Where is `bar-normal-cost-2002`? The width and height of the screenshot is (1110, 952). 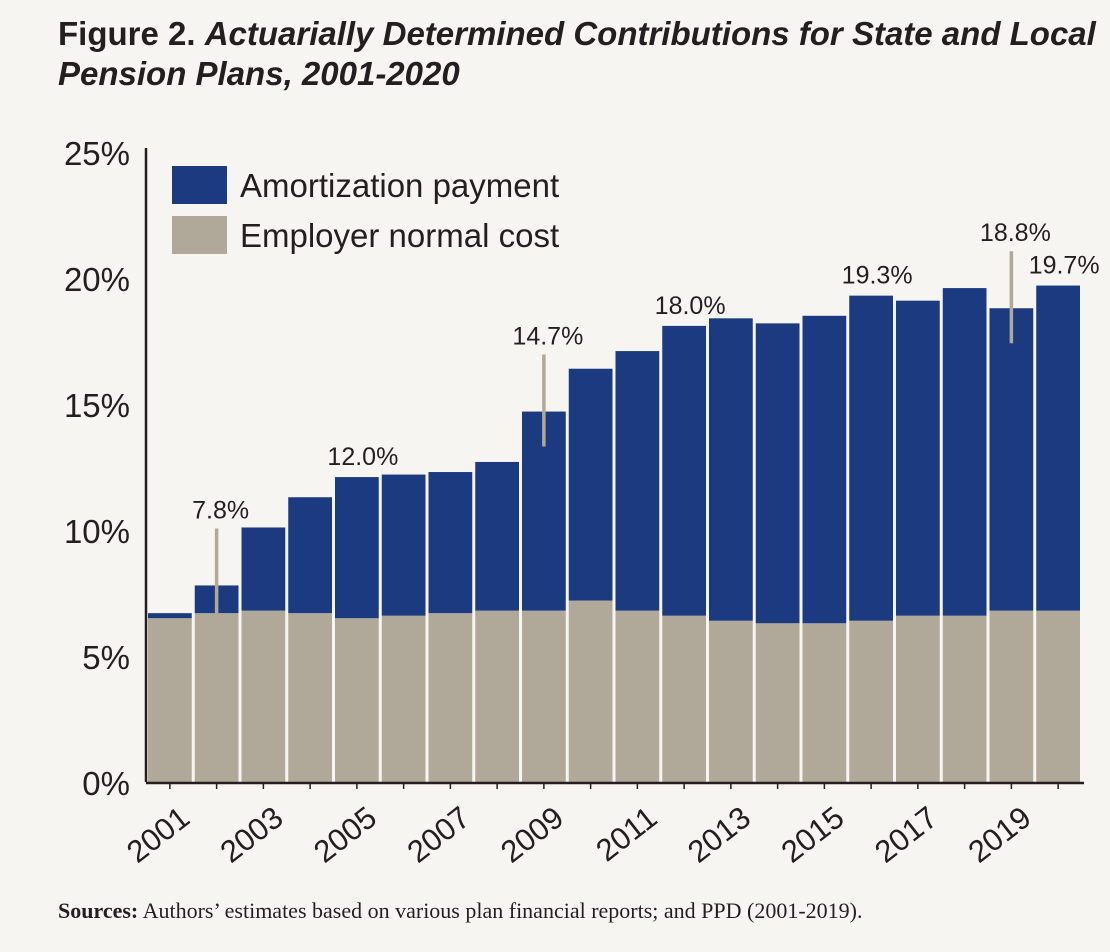
bar-normal-cost-2002 is located at coordinates (216, 697).